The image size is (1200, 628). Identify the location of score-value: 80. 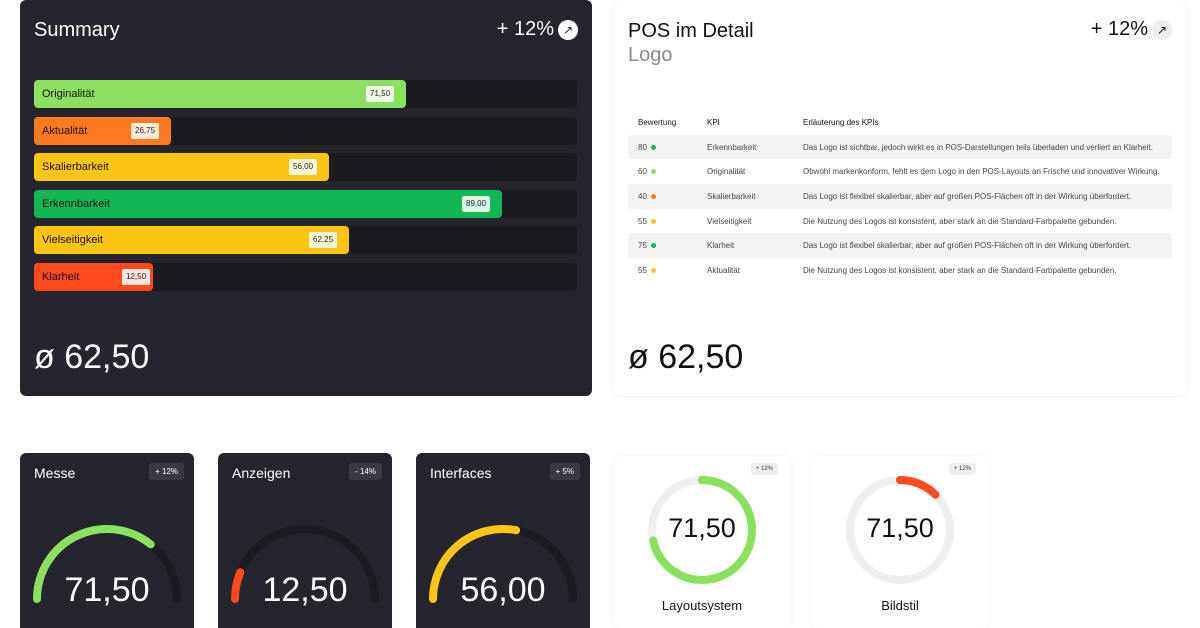
(642, 147).